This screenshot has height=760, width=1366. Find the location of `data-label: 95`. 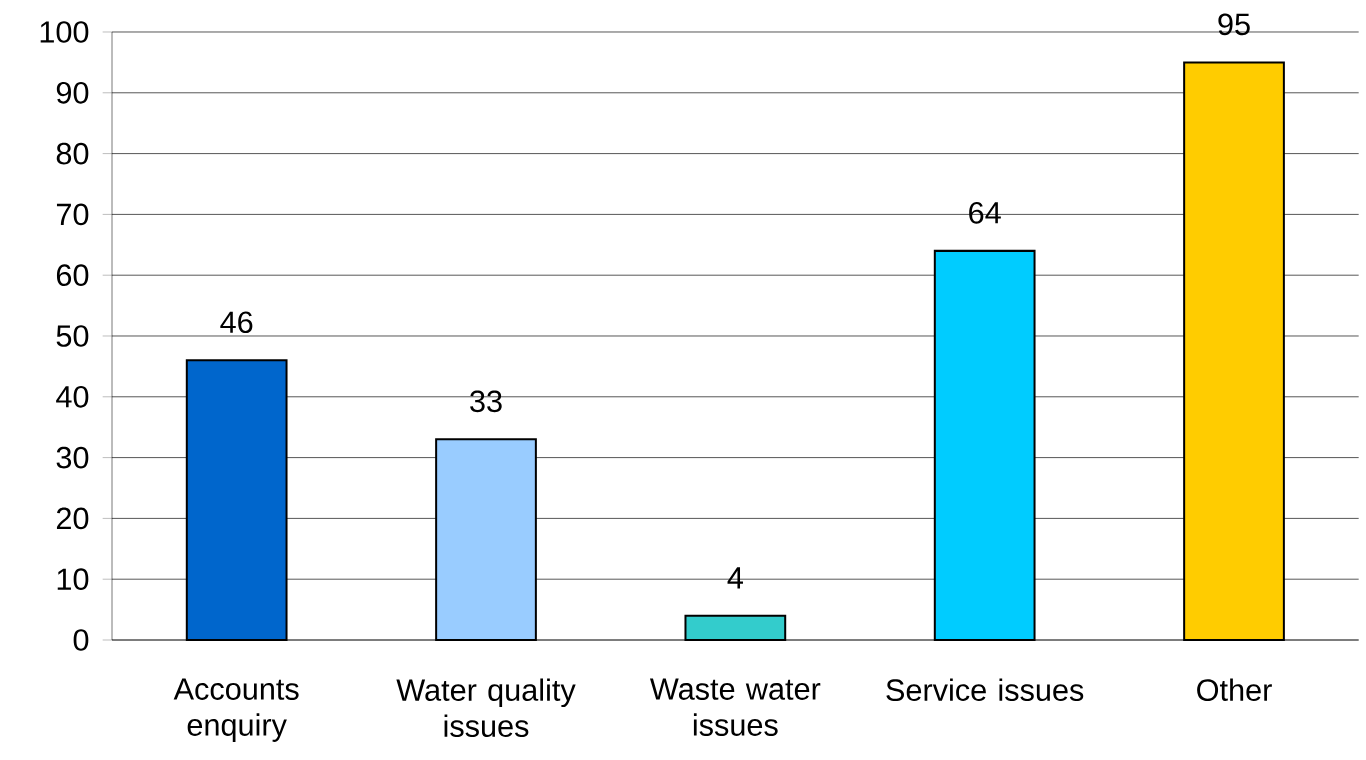

data-label: 95 is located at coordinates (1234, 24).